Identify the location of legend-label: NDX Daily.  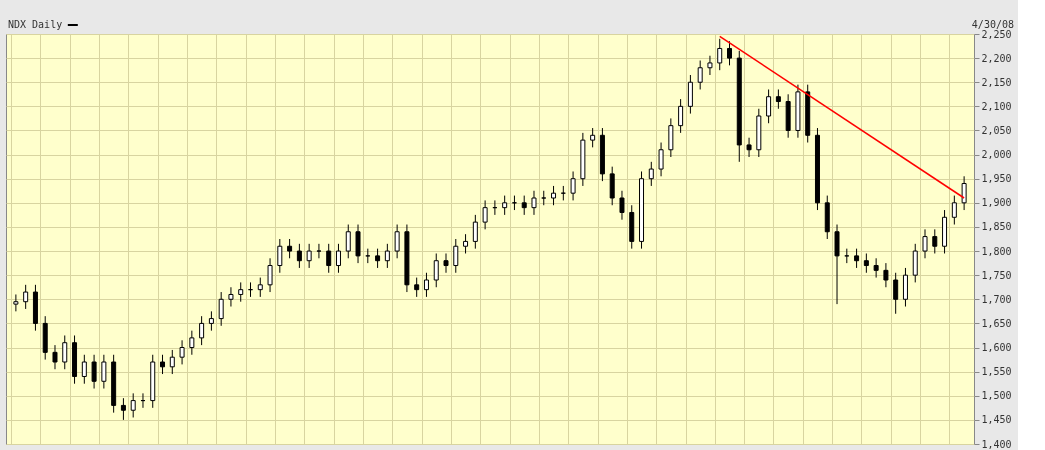
(35, 24).